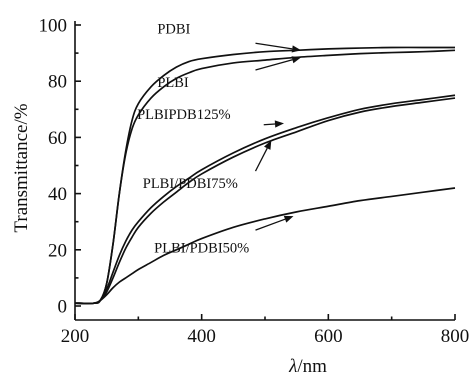  Describe the element at coordinates (201, 336) in the screenshot. I see `x-tick-label-400: 400` at that location.